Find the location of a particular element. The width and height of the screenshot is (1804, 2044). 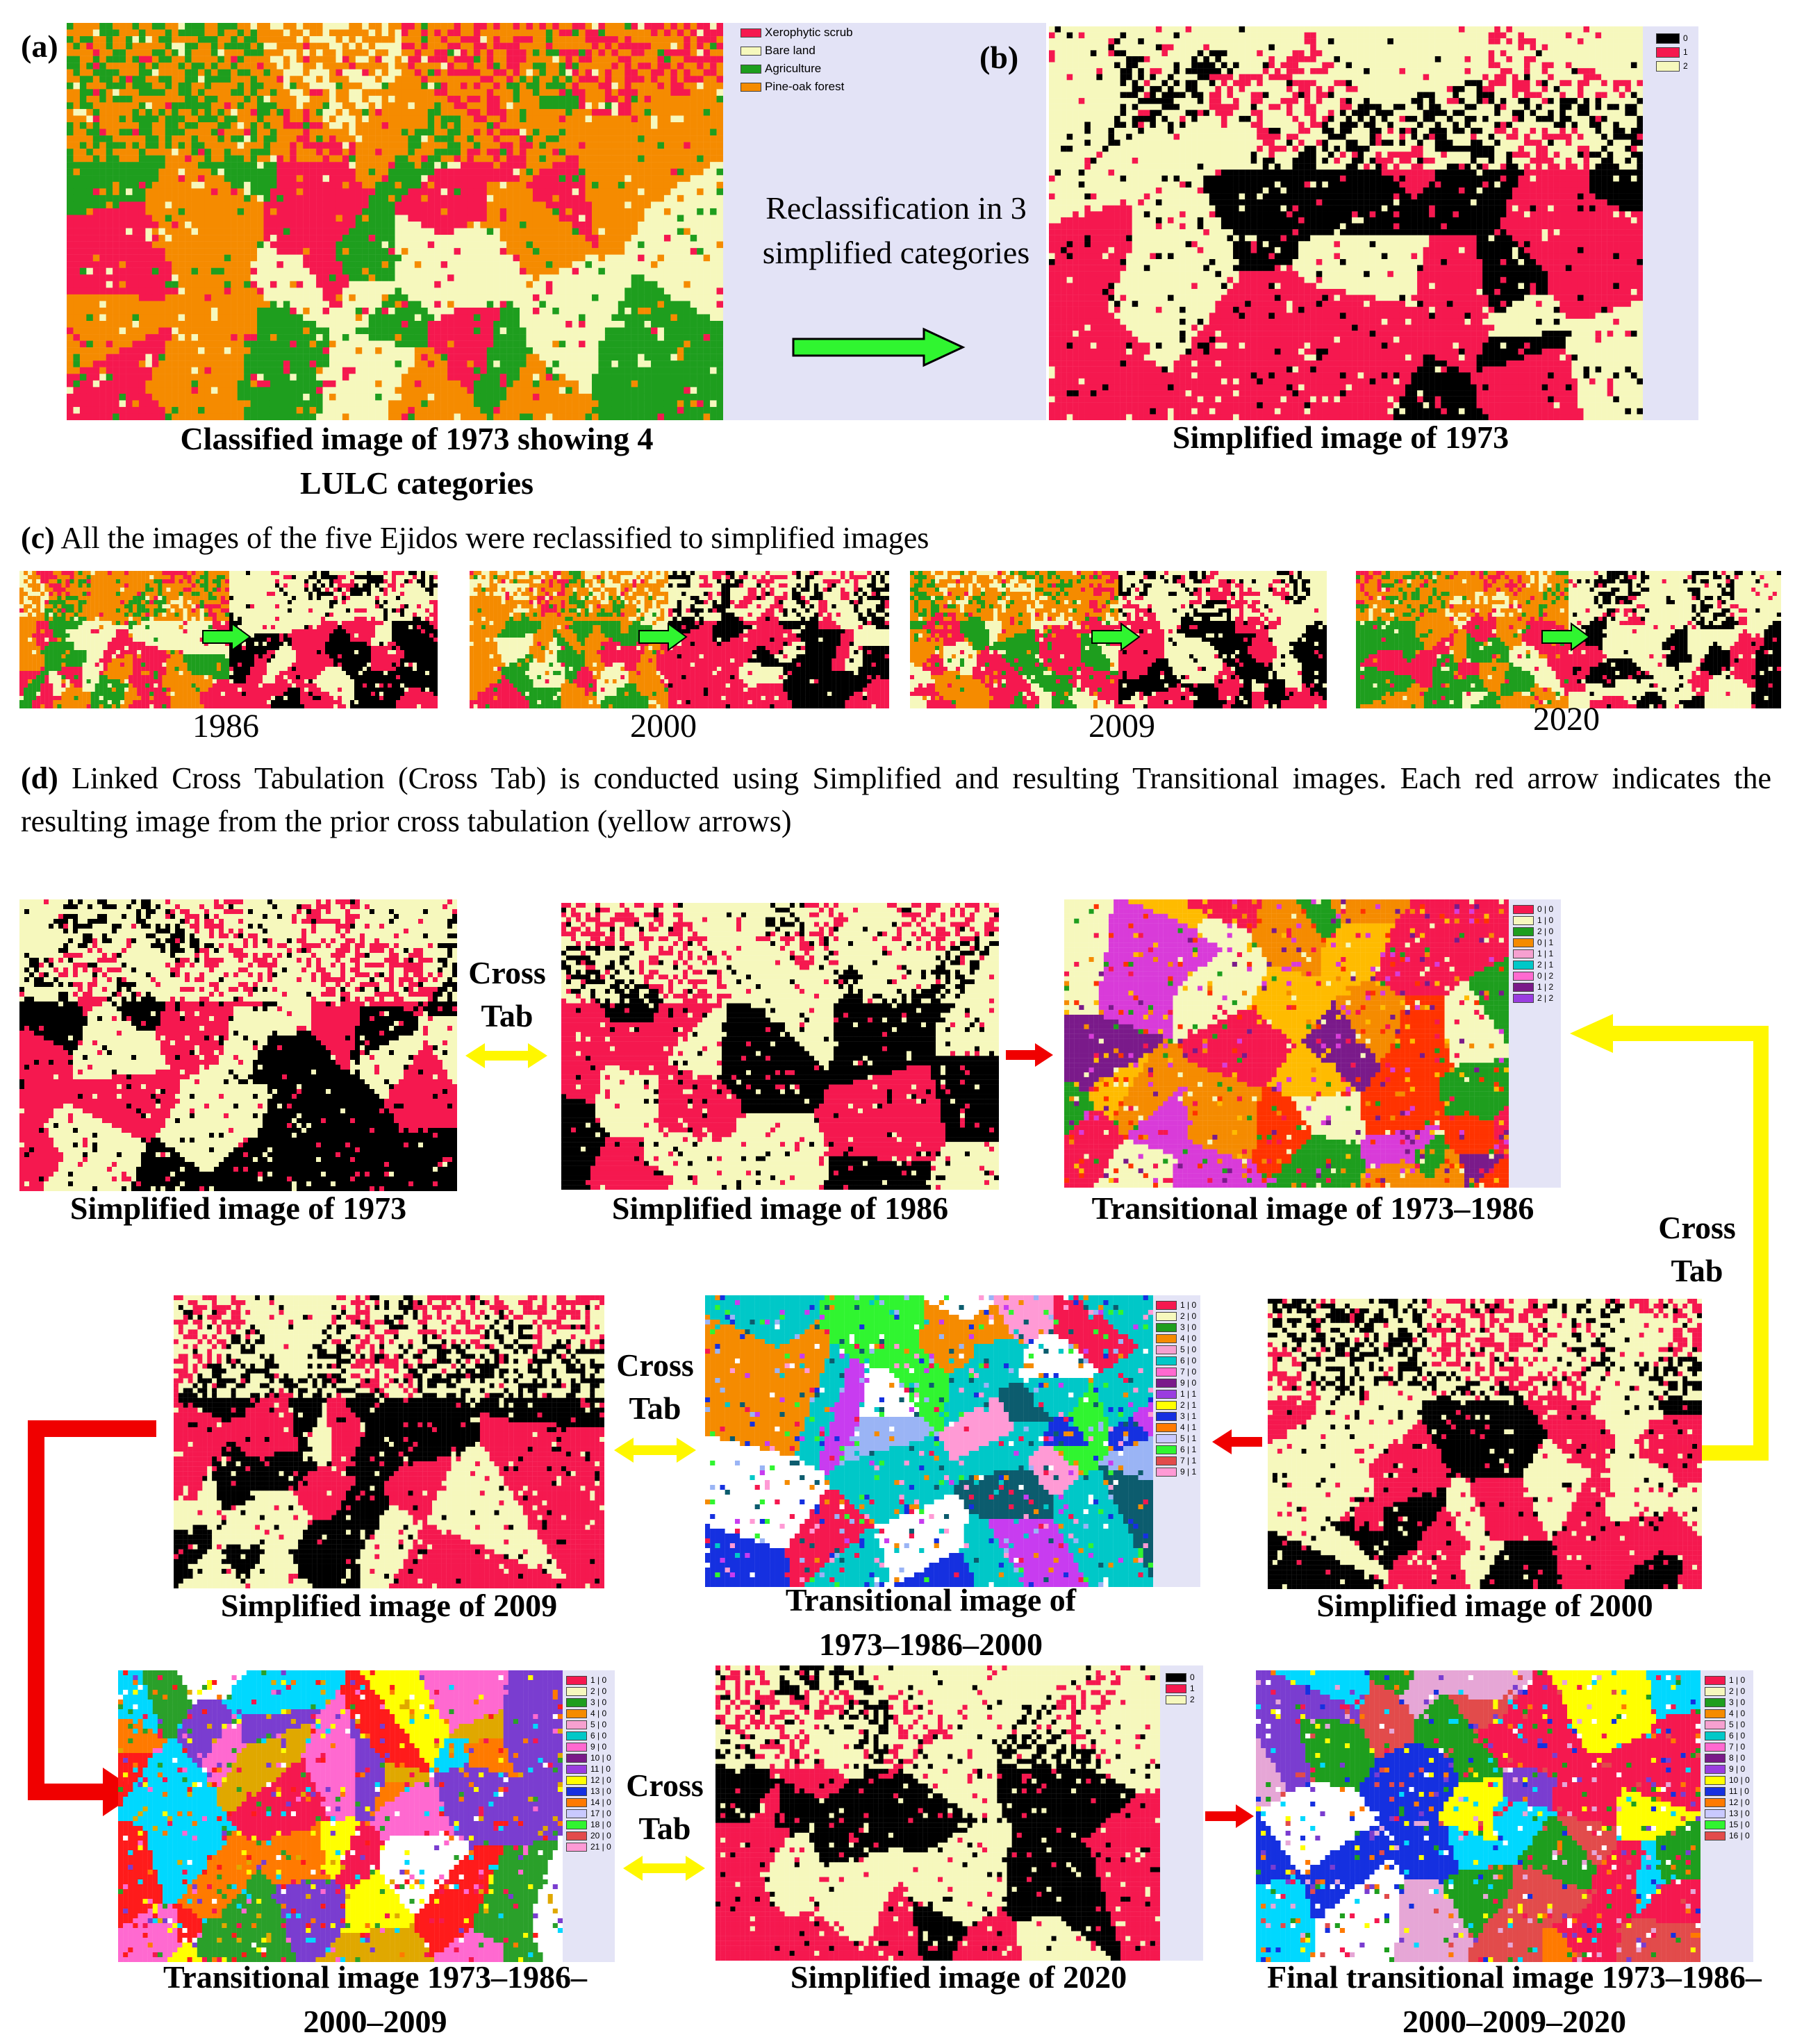

legend-final-item: 10 | 0 is located at coordinates (1728, 1780).